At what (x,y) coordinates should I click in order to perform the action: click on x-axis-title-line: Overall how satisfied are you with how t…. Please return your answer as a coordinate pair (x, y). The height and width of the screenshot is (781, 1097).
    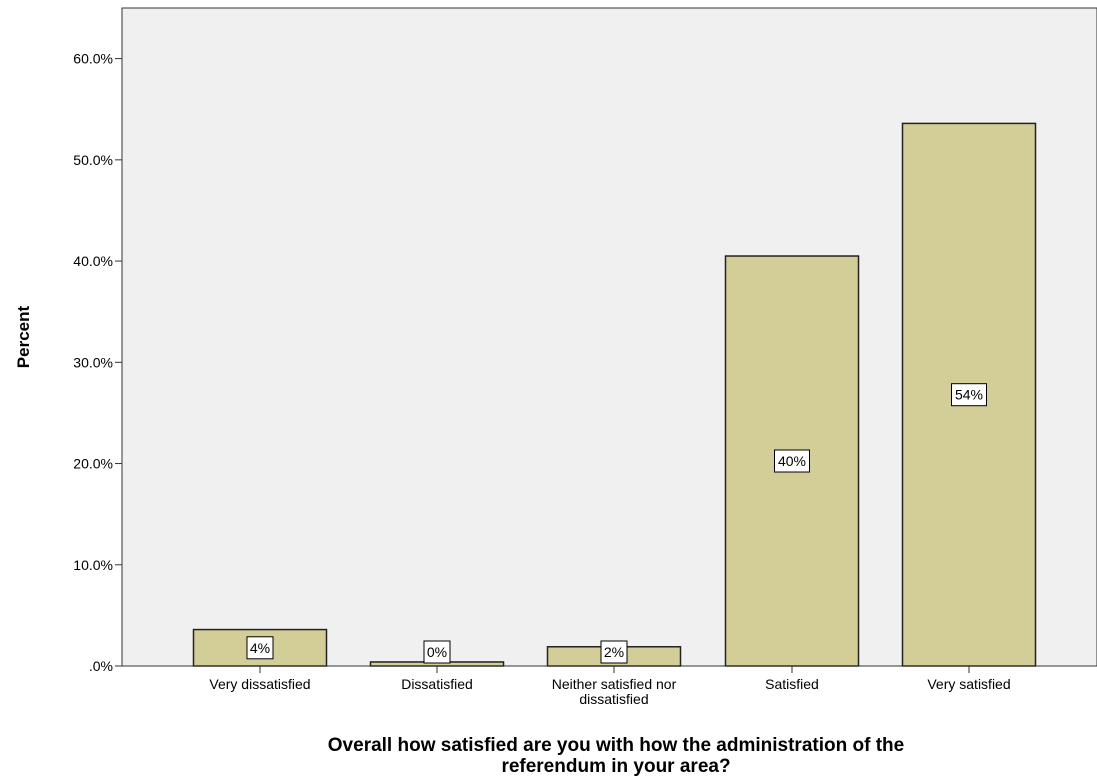
    Looking at the image, I should click on (616, 745).